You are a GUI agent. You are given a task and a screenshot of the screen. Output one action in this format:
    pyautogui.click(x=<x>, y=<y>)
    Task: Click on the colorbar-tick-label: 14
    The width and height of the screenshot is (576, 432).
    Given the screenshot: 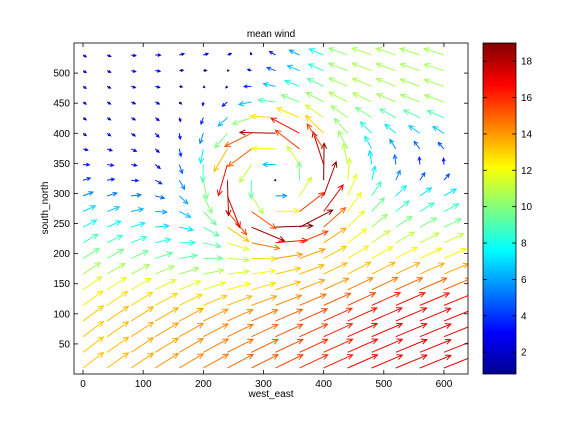 What is the action you would take?
    pyautogui.click(x=527, y=134)
    